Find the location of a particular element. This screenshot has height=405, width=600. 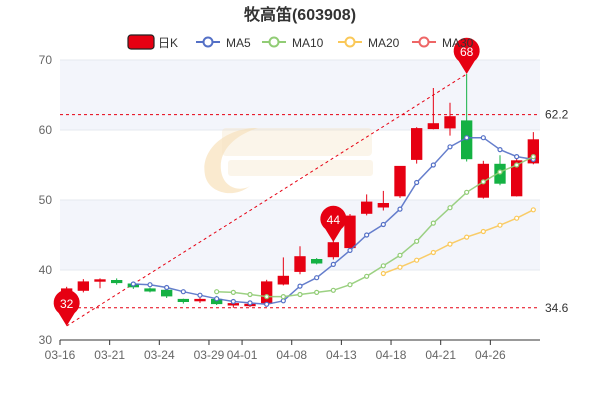

legend-item: MA10 is located at coordinates (293, 43).